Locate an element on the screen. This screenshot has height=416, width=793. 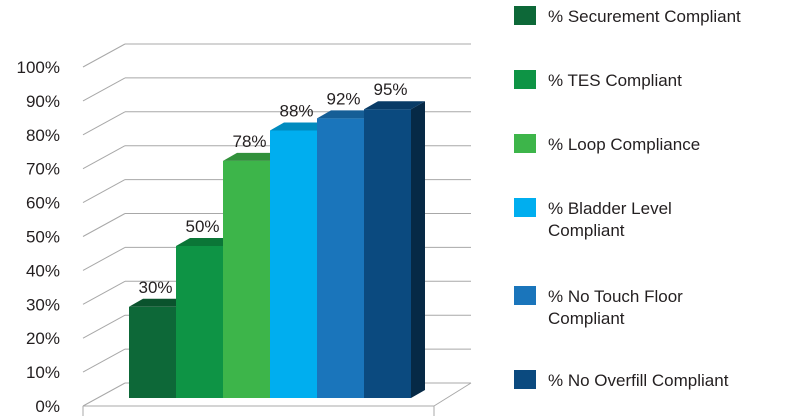
bar is located at coordinates (394, 249).